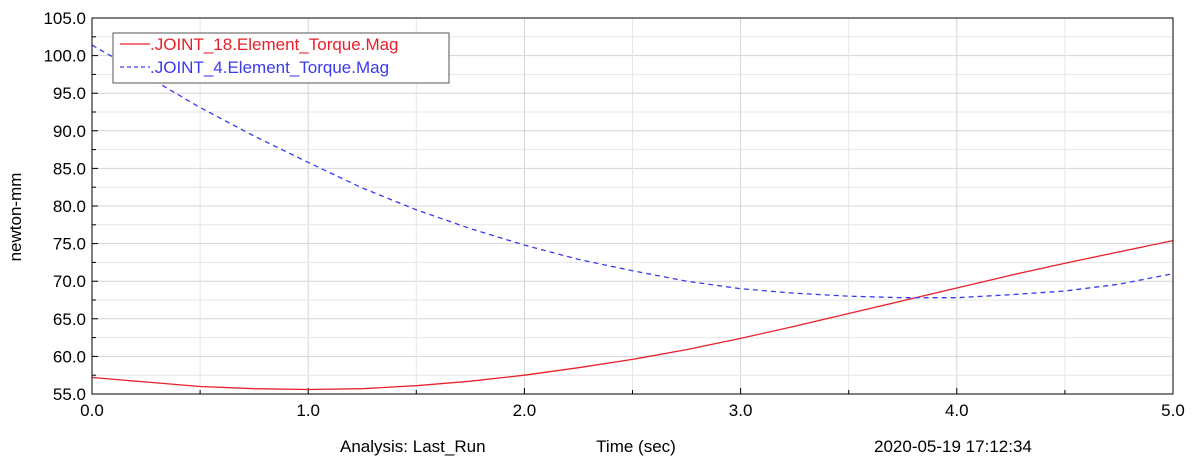 This screenshot has height=460, width=1194. I want to click on x-tick-labels: 0.0 1.0 2.0 3.0 4.0 5.0, so click(632, 410).